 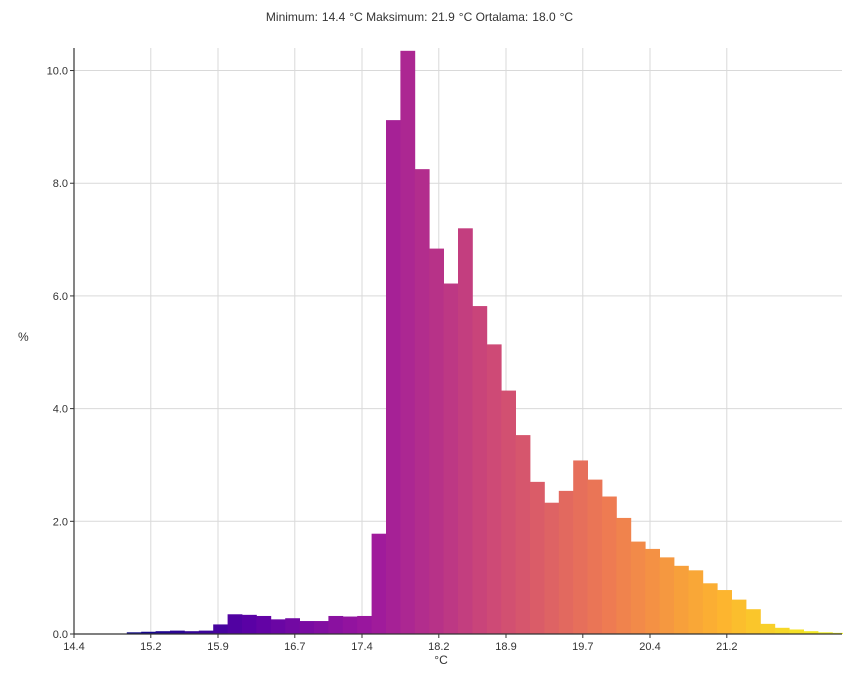 What do you see at coordinates (60, 410) in the screenshot?
I see `y-tick-label: 4.0` at bounding box center [60, 410].